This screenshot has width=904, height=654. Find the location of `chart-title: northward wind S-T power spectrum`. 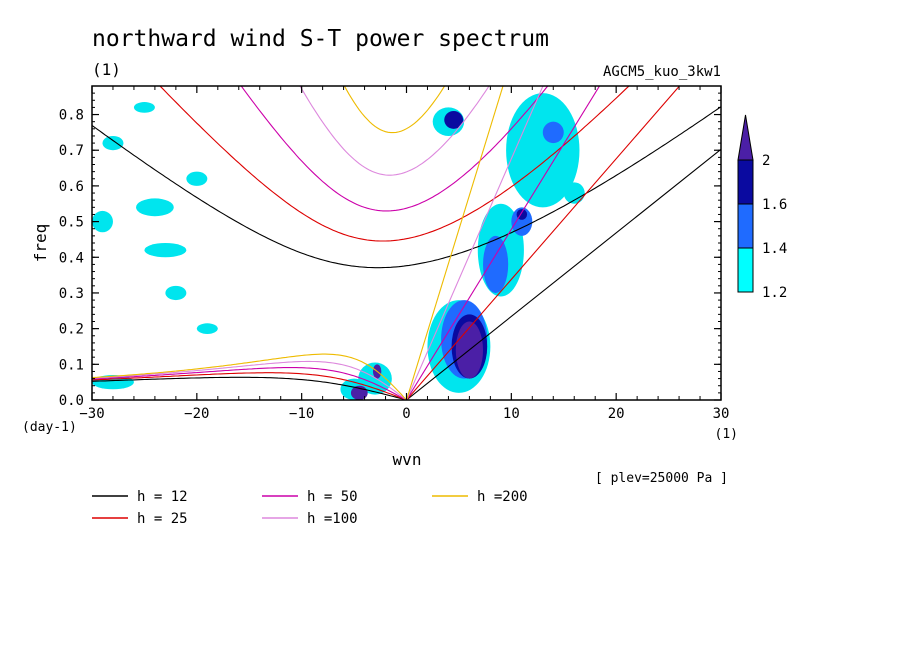

chart-title: northward wind S-T power spectrum is located at coordinates (320, 39).